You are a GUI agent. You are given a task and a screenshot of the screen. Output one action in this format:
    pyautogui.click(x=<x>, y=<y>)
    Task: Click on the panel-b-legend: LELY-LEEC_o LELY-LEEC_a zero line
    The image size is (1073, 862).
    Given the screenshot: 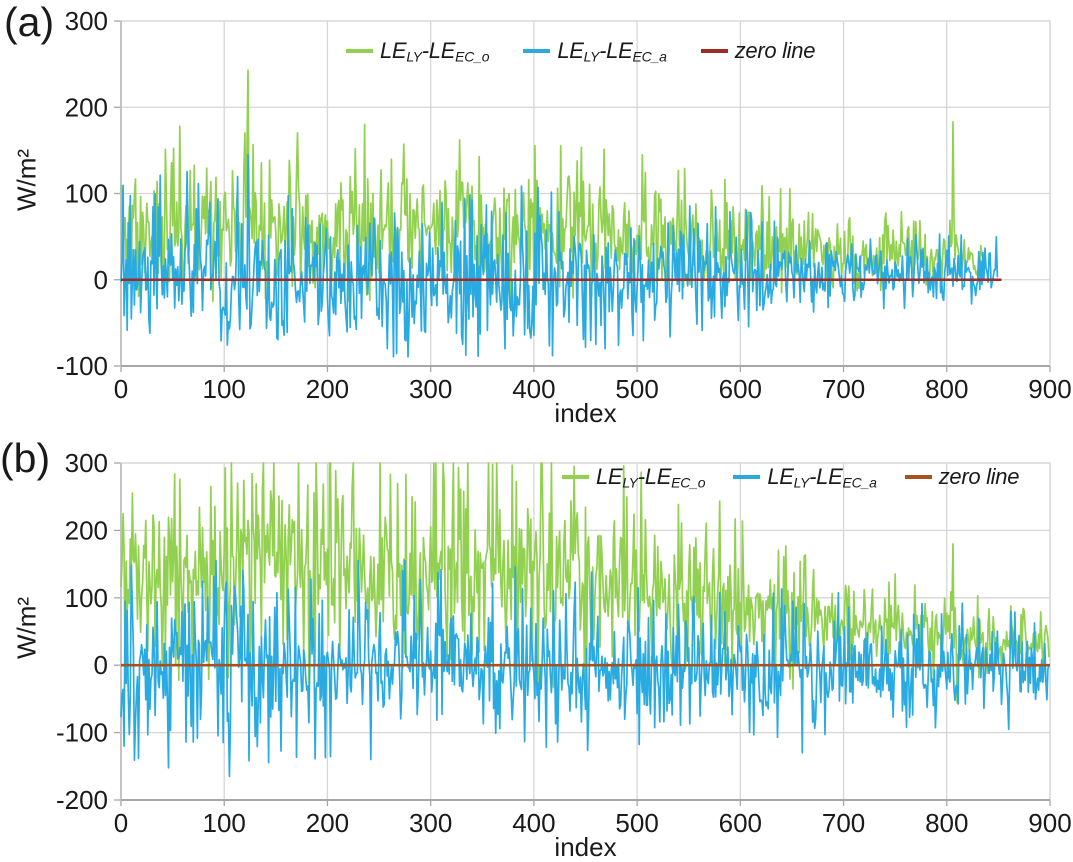 What is the action you would take?
    pyautogui.click(x=790, y=477)
    